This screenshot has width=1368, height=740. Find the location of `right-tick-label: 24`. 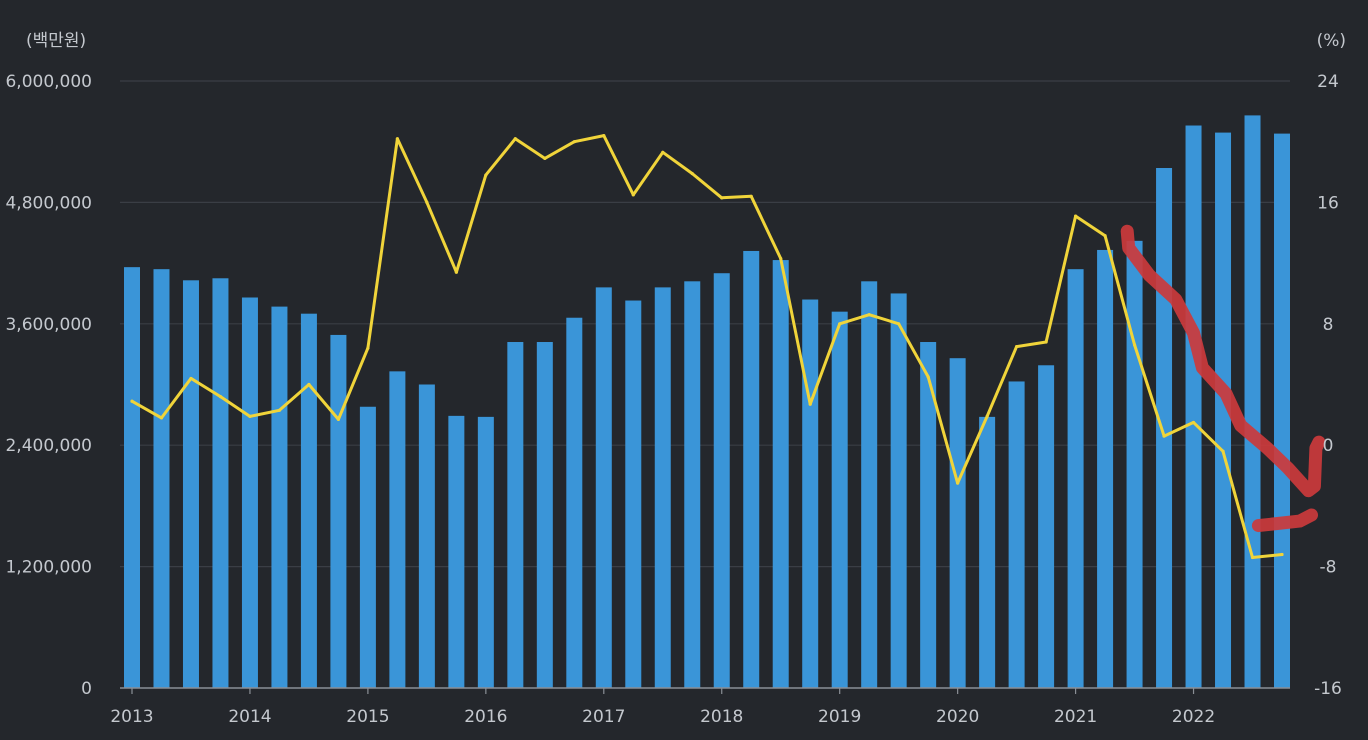

right-tick-label: 24 is located at coordinates (1328, 82).